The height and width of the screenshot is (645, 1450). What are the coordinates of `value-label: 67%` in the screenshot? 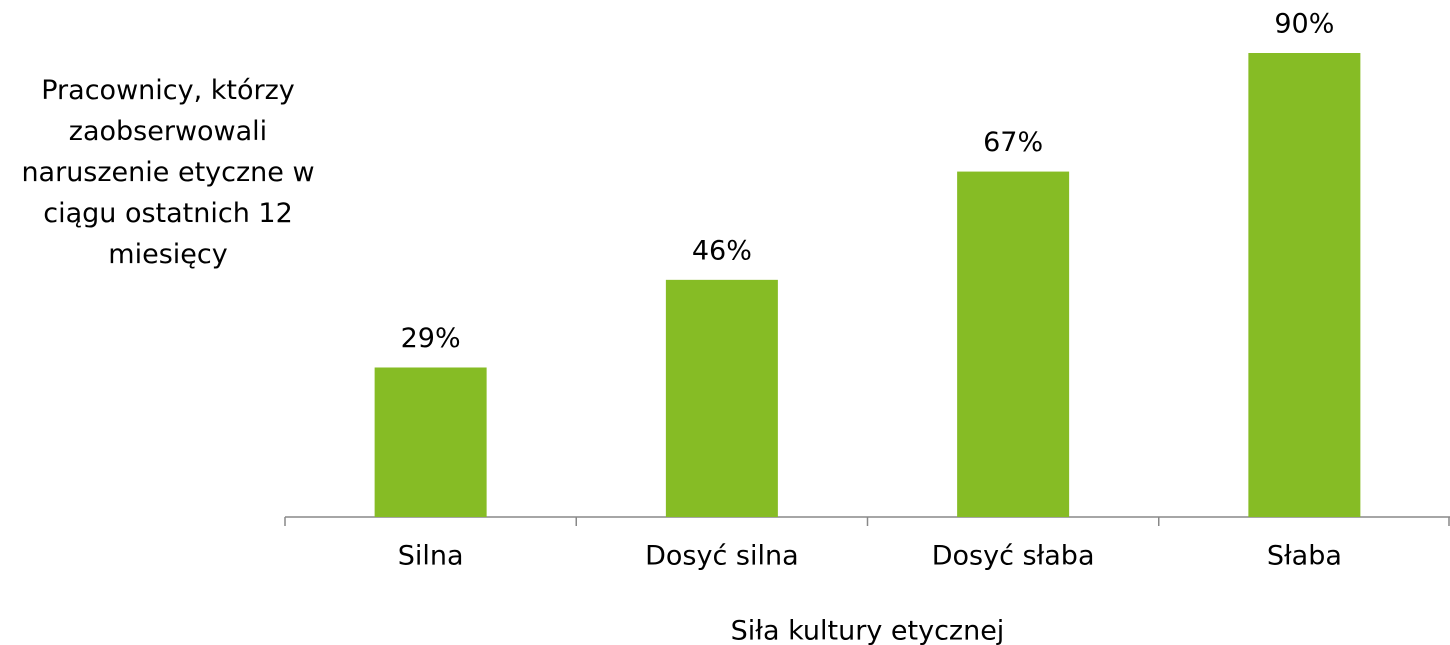 It's located at (1013, 142).